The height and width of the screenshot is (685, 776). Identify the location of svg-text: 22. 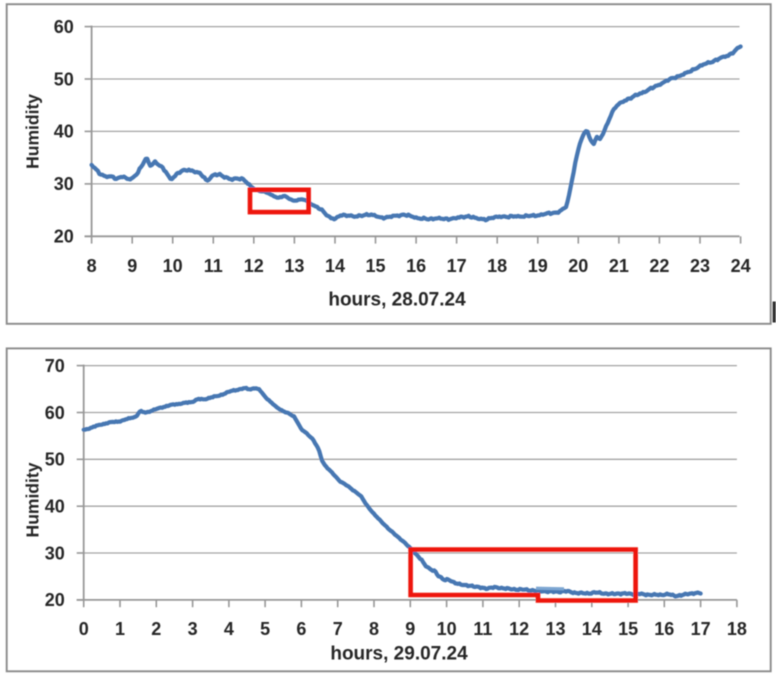
(659, 266).